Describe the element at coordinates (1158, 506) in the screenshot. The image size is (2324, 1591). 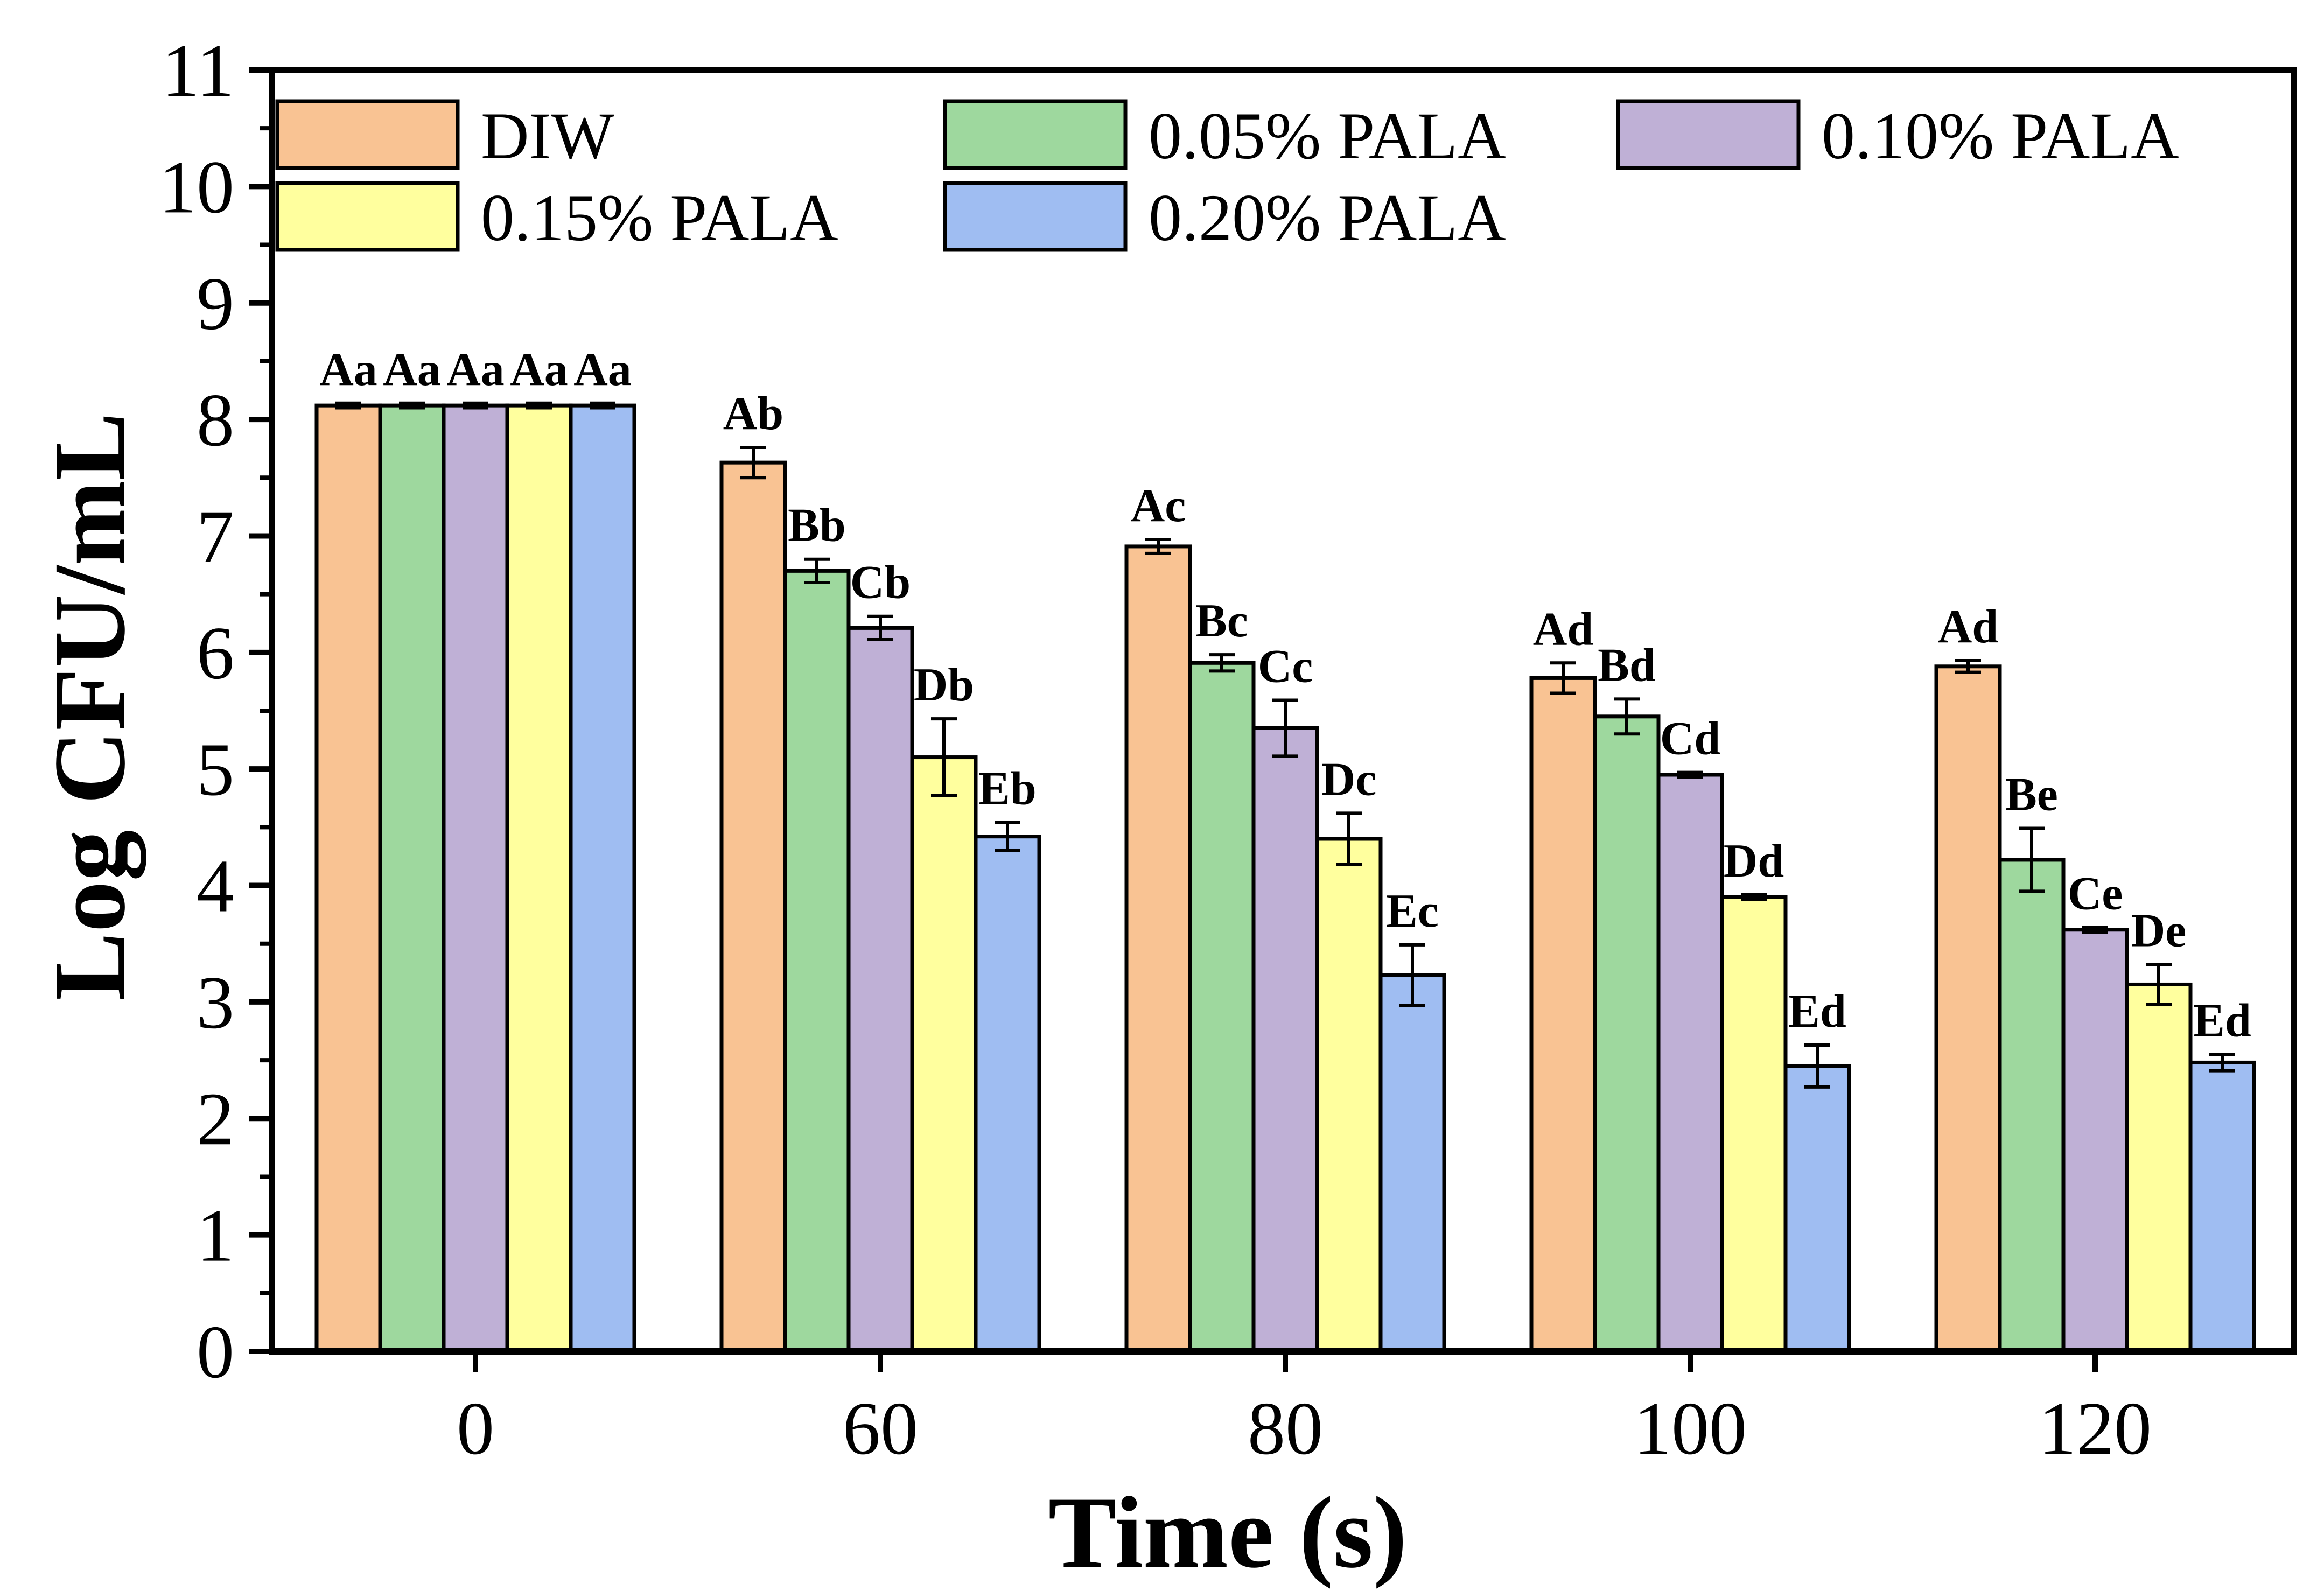
I see `data-label: Ac` at that location.